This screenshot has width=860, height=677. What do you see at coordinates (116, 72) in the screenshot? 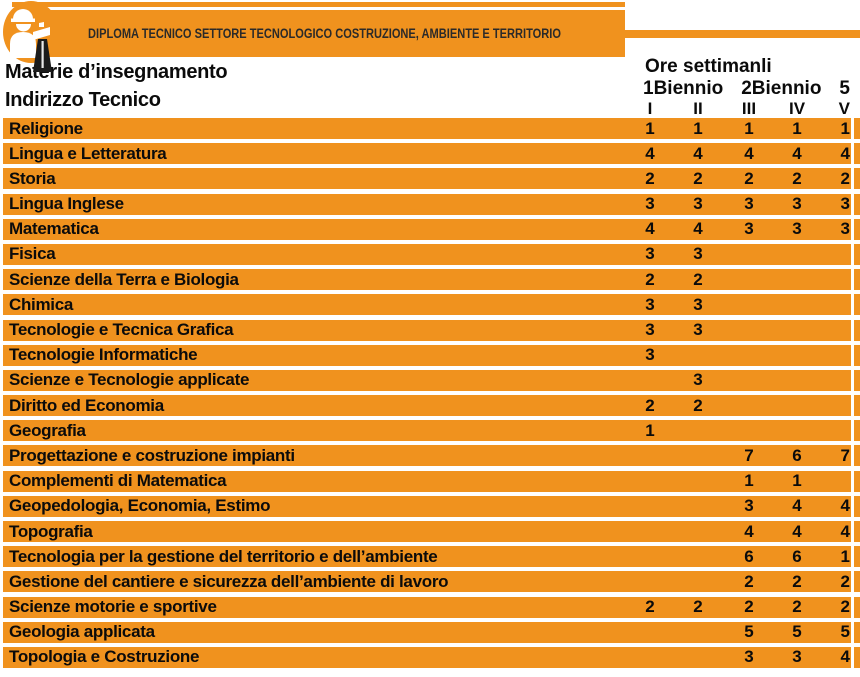
I see `materie-label: Materie d’insegnamento` at bounding box center [116, 72].